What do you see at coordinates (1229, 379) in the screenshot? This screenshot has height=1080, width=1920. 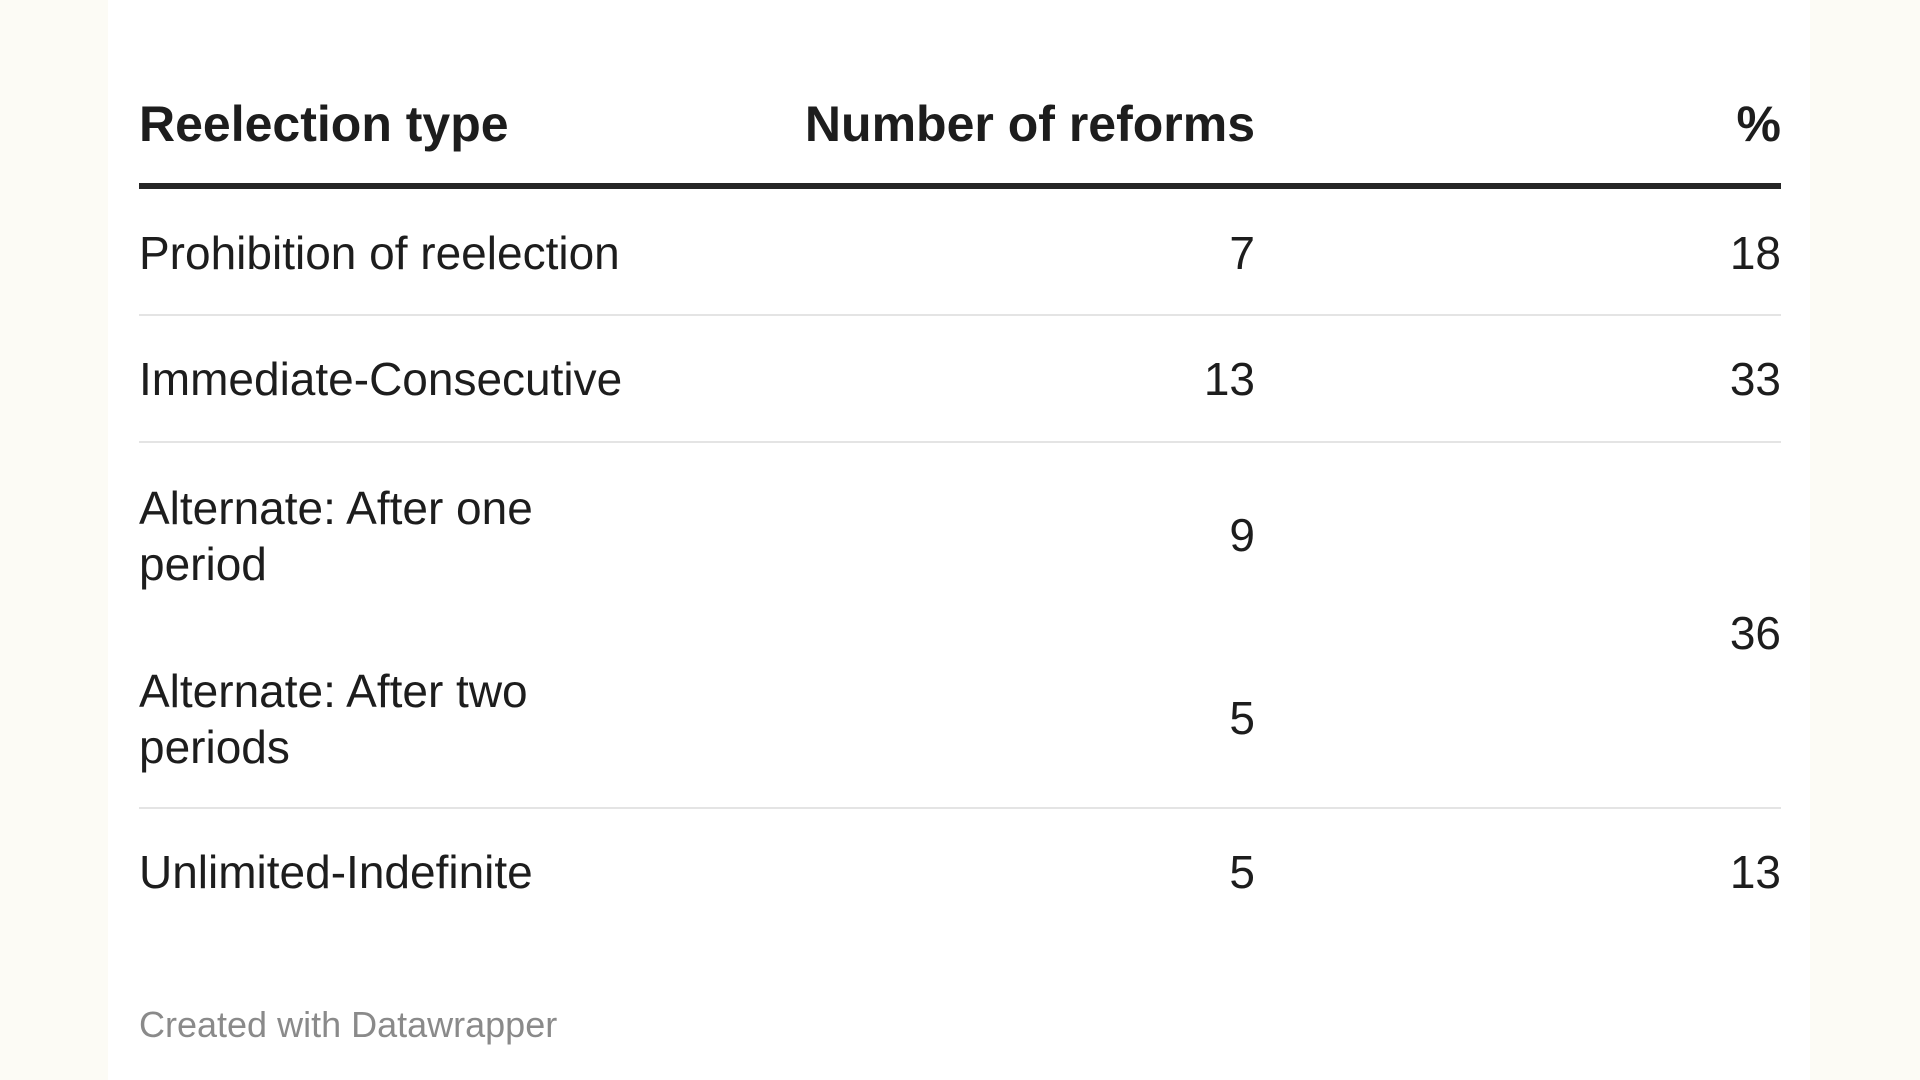 I see `row-value-immediate: 13` at bounding box center [1229, 379].